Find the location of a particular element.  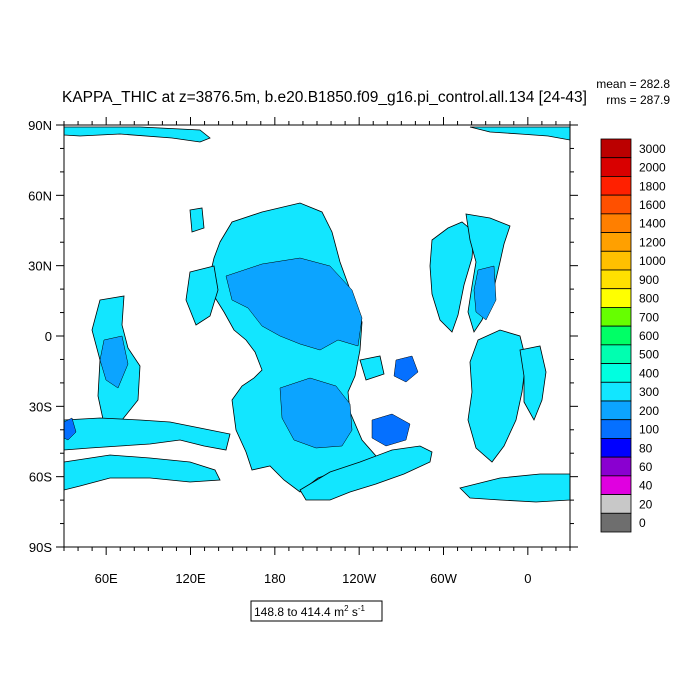

lon-label: 120E is located at coordinates (190, 578).